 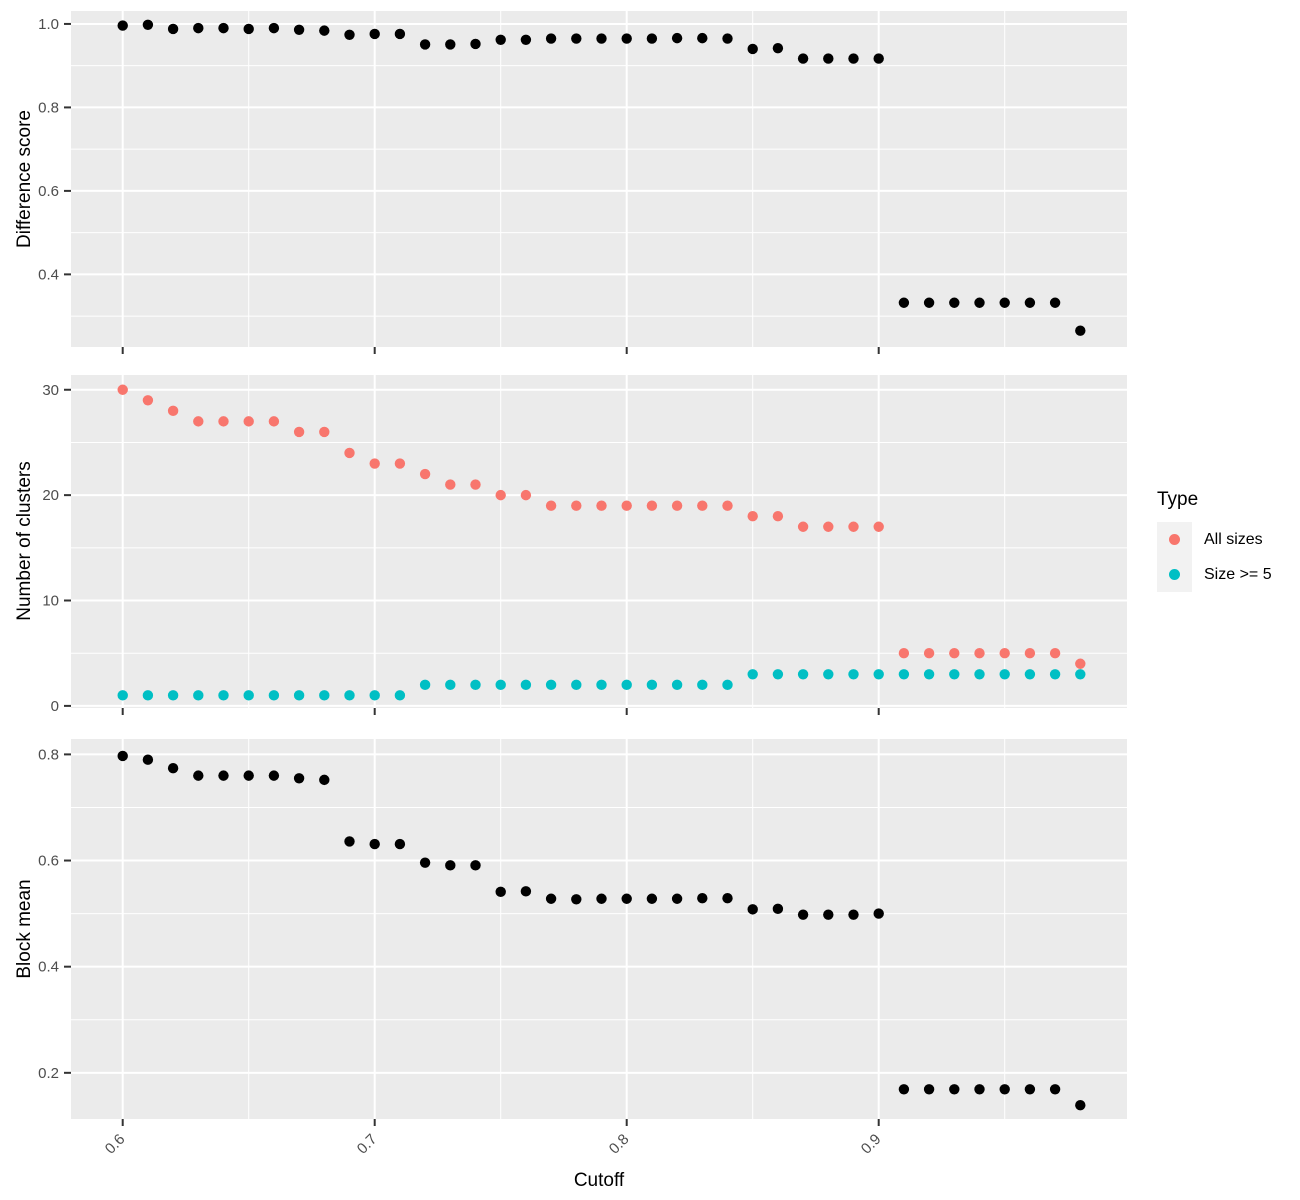 What do you see at coordinates (48, 967) in the screenshot?
I see `y-tick-label: 0.4` at bounding box center [48, 967].